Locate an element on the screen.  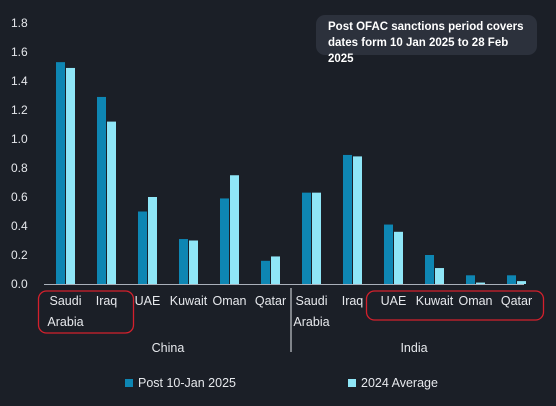
y-axis: 0.0 0.2 0.4 0.6 0.8 1.0 1.2 1.4 1.6 1.8 is located at coordinates (19, 153).